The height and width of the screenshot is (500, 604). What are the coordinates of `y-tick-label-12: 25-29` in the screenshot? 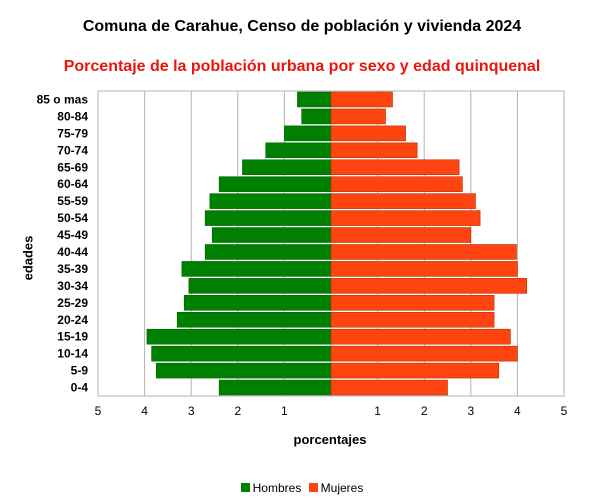 It's located at (72, 303).